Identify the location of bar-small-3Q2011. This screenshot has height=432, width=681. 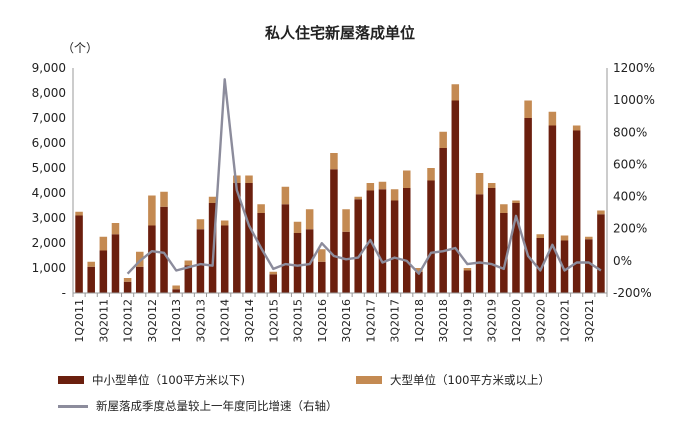
(103, 271).